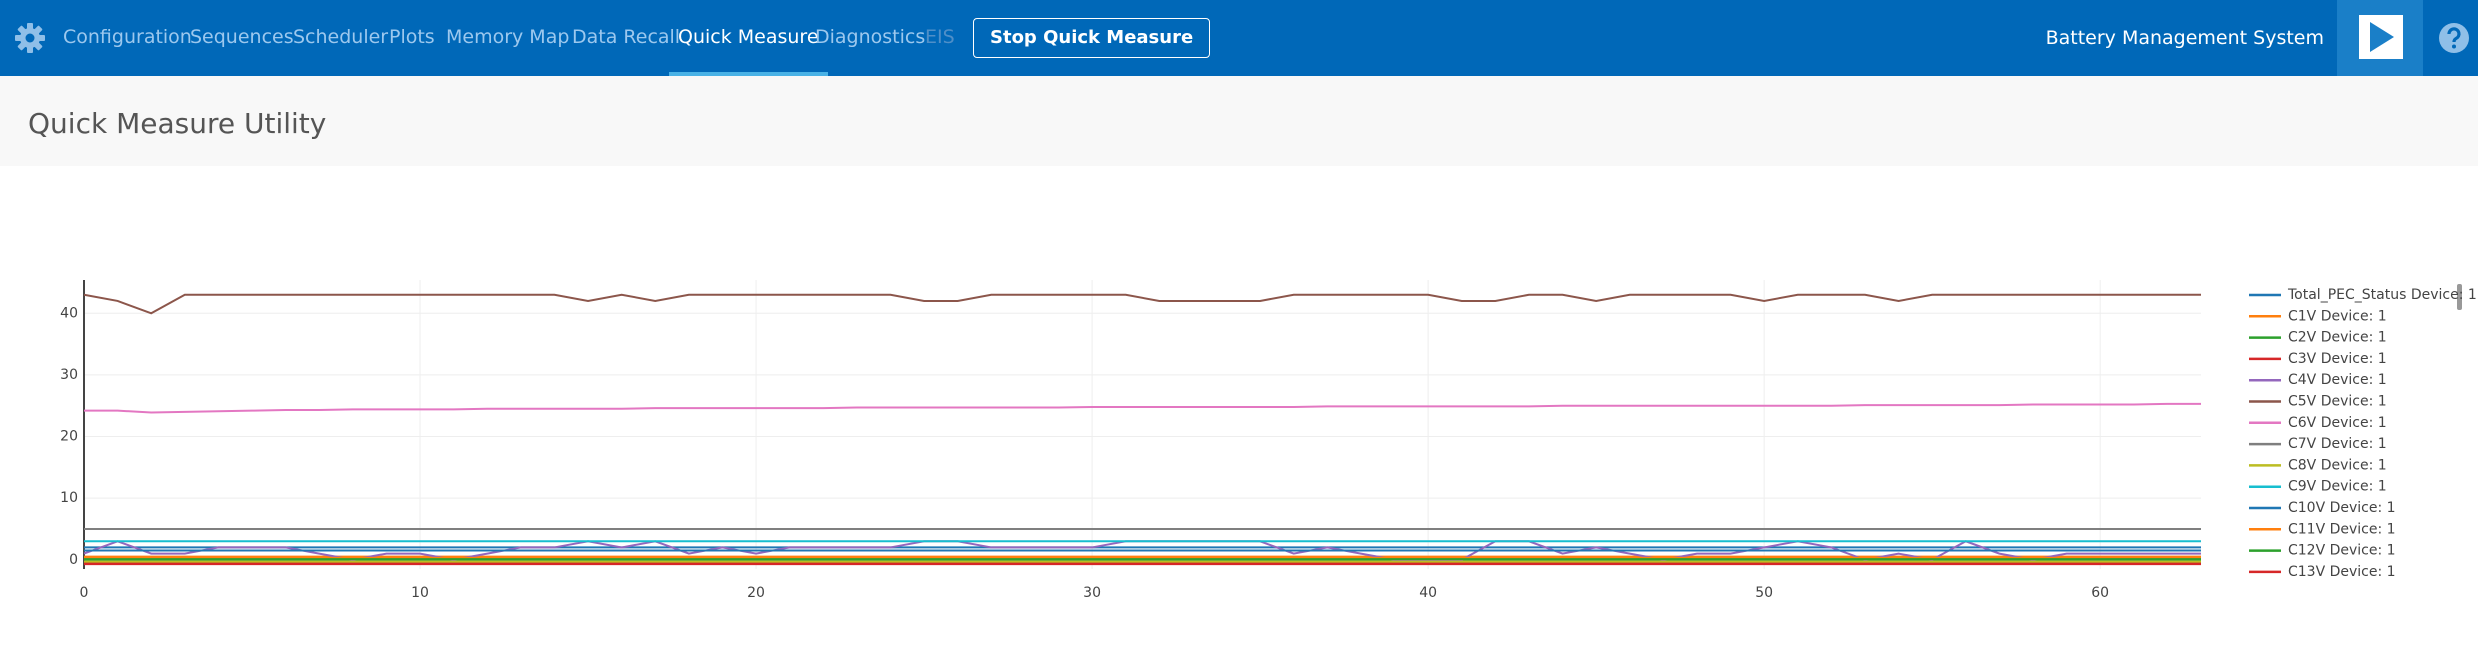 The width and height of the screenshot is (2478, 650). What do you see at coordinates (69, 313) in the screenshot?
I see `y-tick-label: 40` at bounding box center [69, 313].